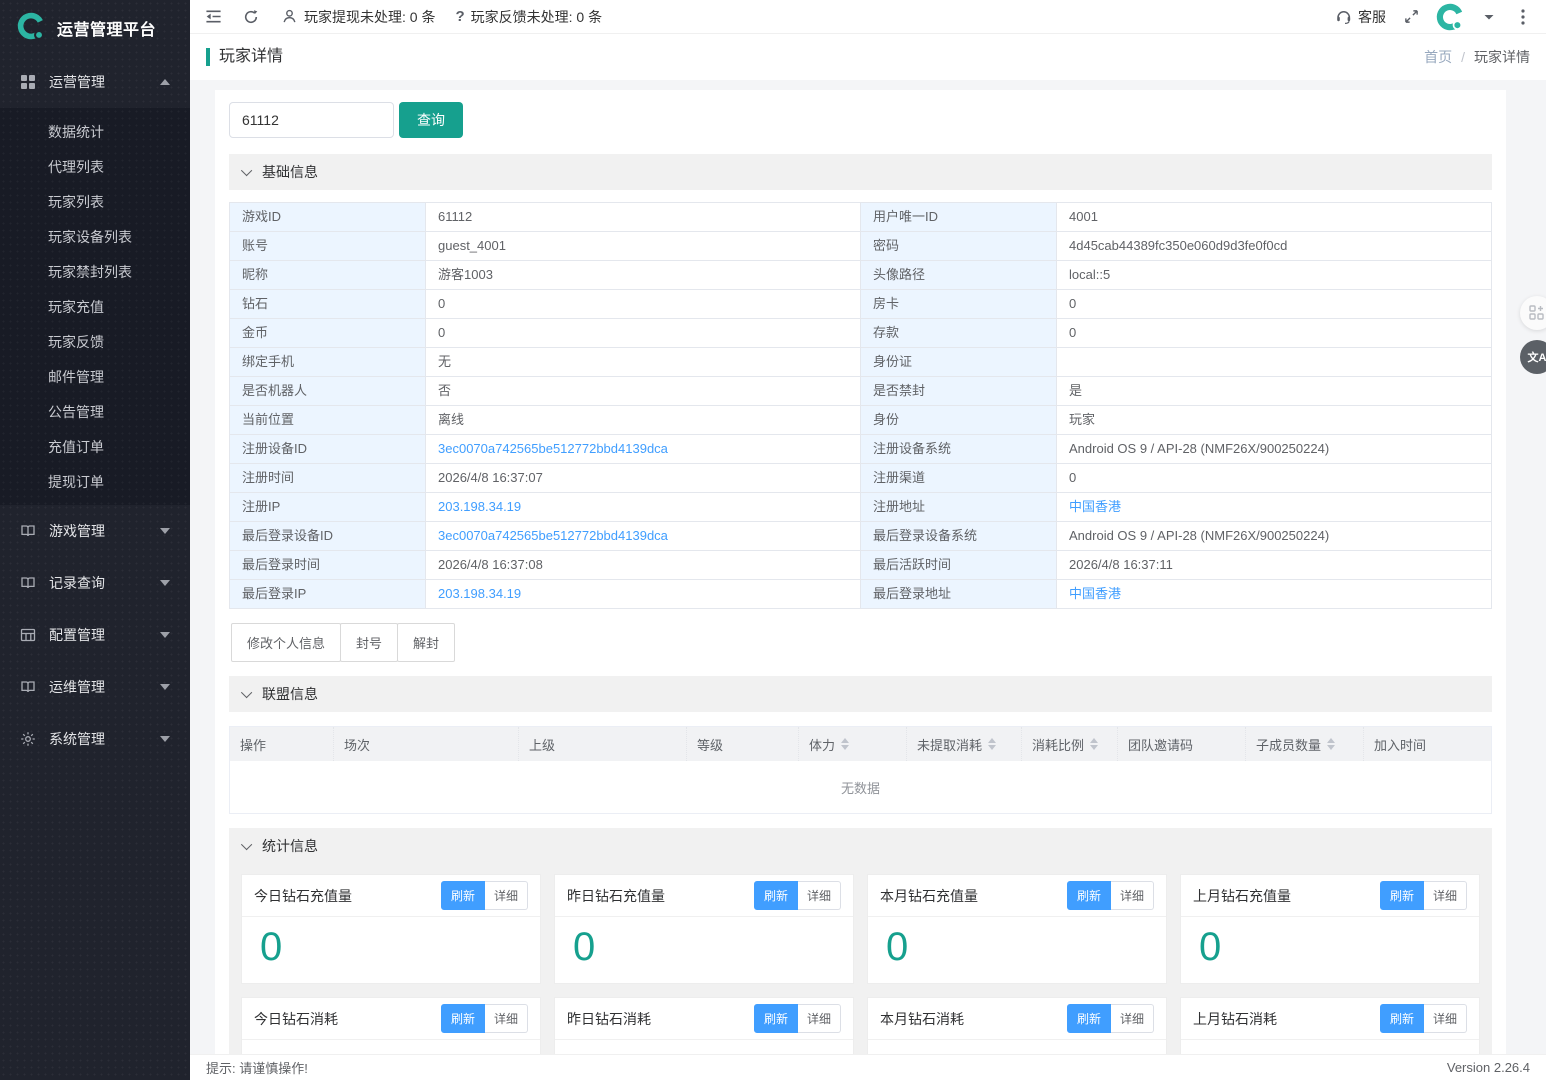  I want to click on sidebar-item-充值订单: 充值订单, so click(76, 446).